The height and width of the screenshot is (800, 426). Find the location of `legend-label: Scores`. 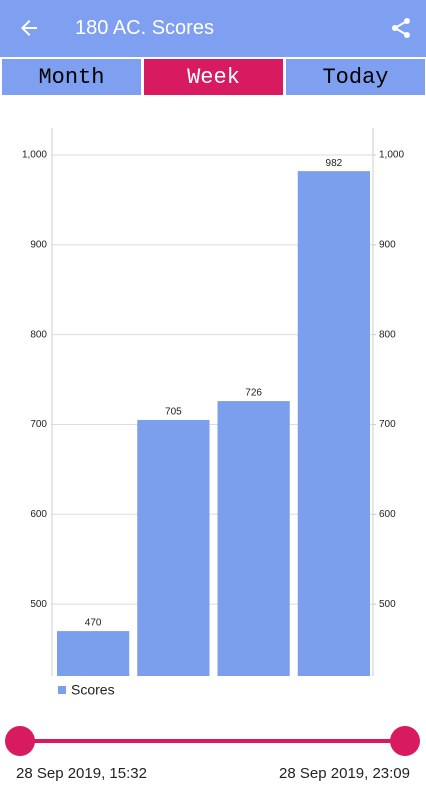

legend-label: Scores is located at coordinates (93, 690).